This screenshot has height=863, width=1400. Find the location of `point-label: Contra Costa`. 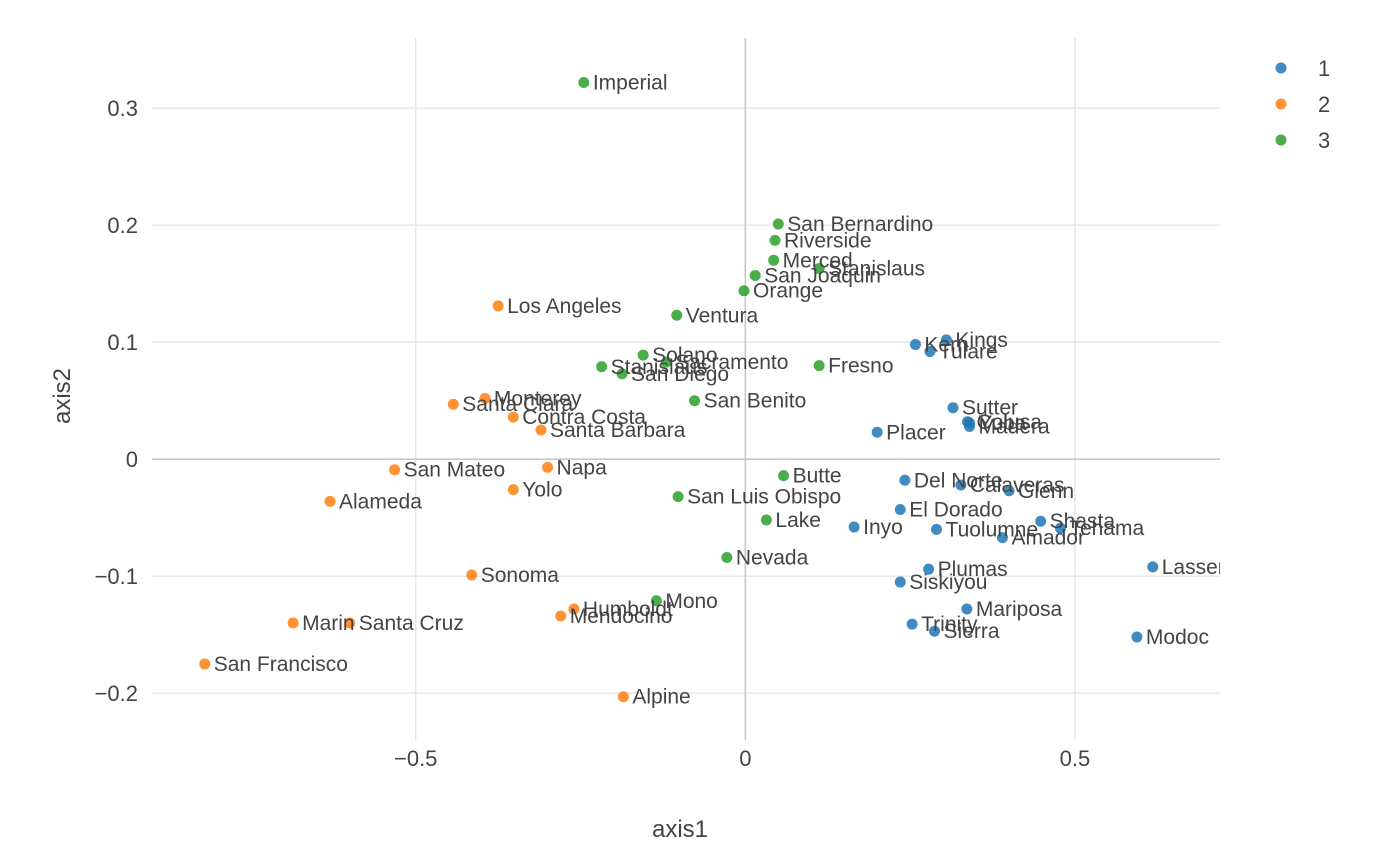

point-label: Contra Costa is located at coordinates (584, 417).